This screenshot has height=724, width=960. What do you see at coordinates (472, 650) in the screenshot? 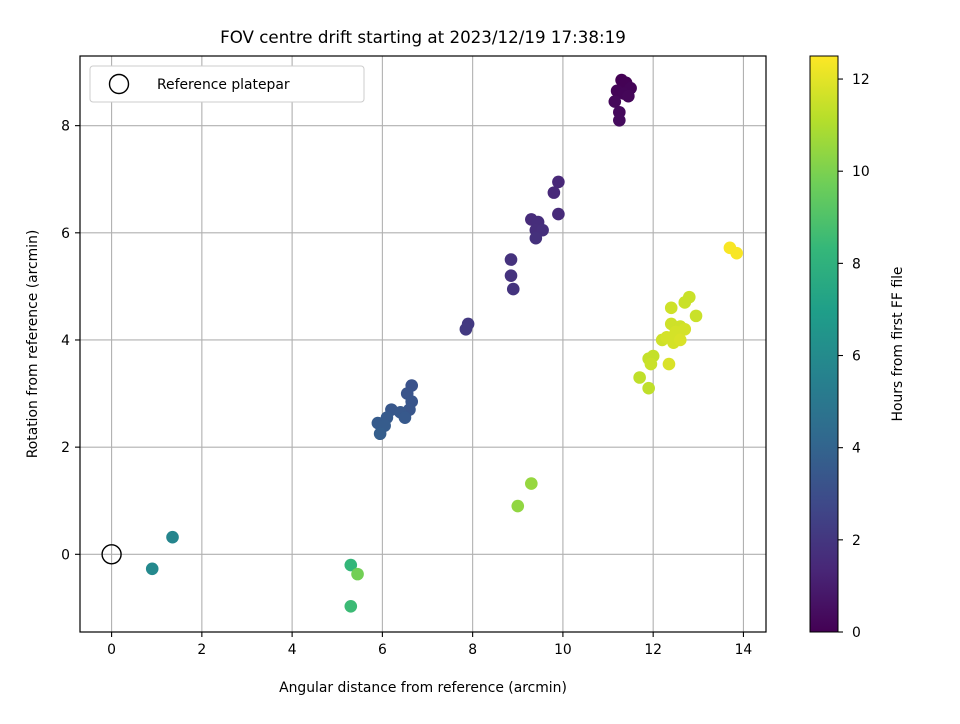
I see `x-tick-label: 8` at bounding box center [472, 650].